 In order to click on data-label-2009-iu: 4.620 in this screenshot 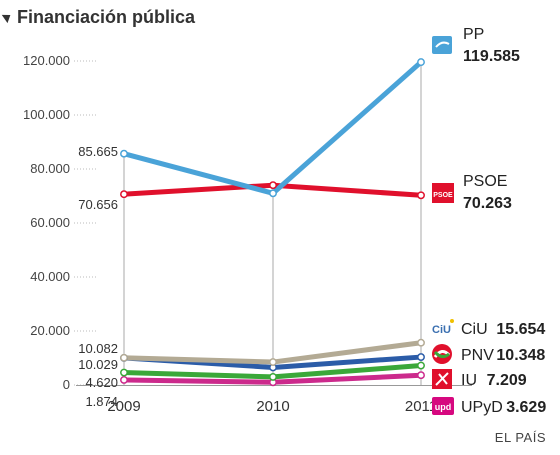, I will do `click(101, 382)`.